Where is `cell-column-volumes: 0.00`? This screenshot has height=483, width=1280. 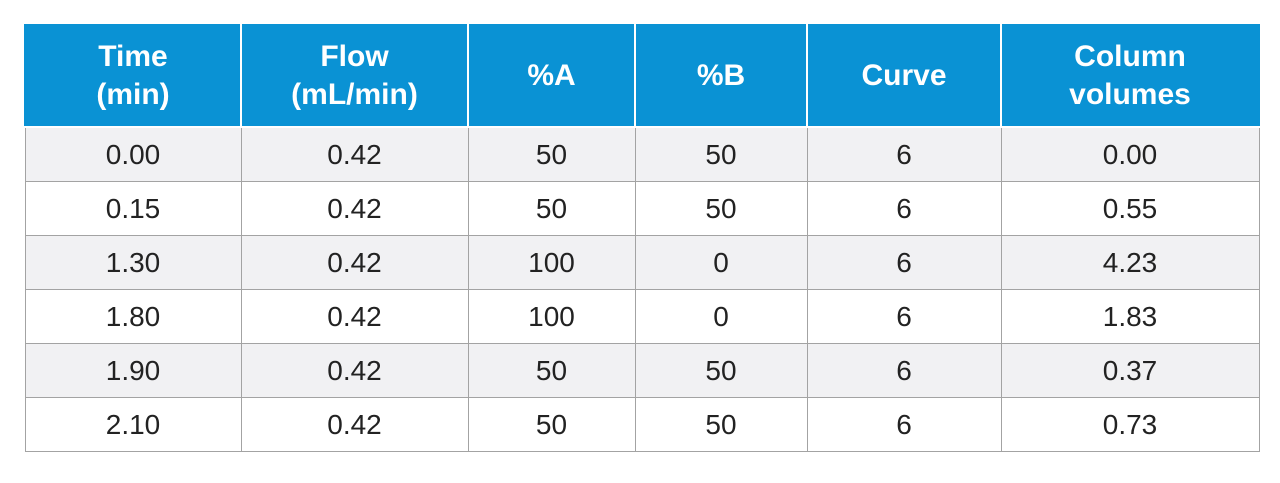
cell-column-volumes: 0.00 is located at coordinates (1130, 154).